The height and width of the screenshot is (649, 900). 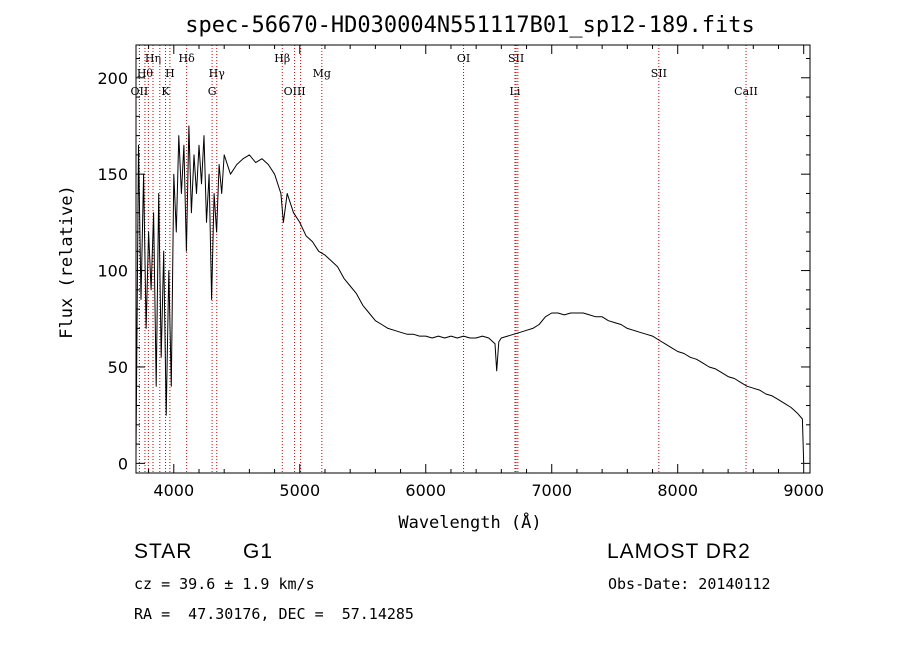 What do you see at coordinates (165, 91) in the screenshot?
I see `line-marker-label: K` at bounding box center [165, 91].